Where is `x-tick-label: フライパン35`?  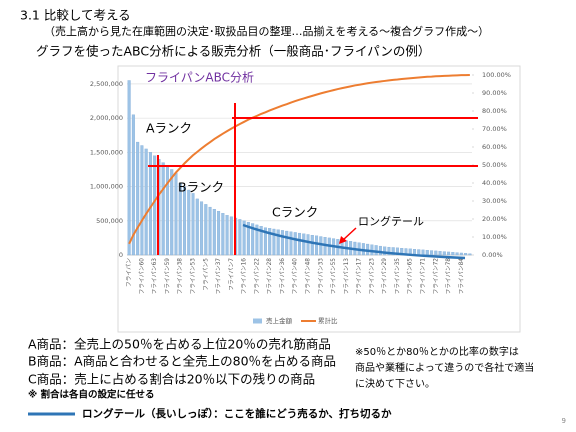 x-tick-label: フライパン35 is located at coordinates (397, 276).